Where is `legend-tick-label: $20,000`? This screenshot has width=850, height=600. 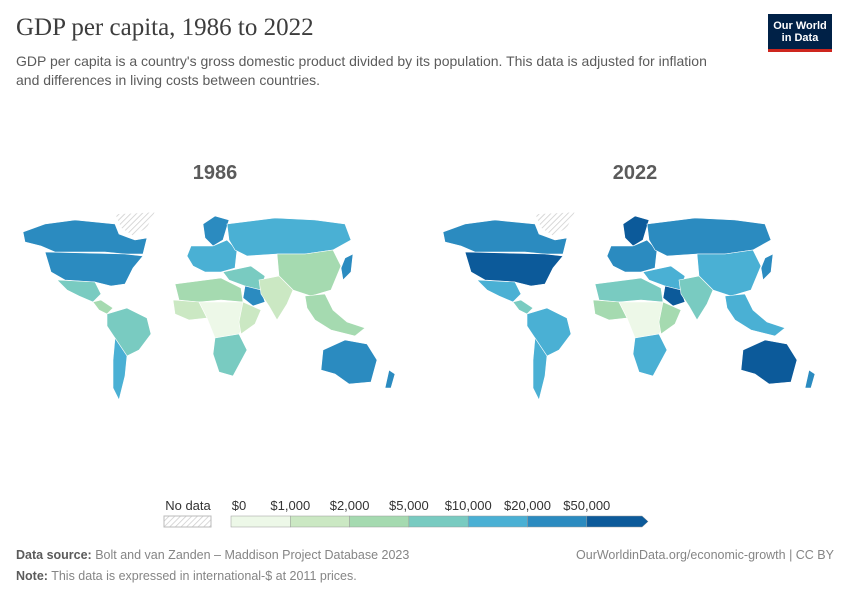
legend-tick-label: $20,000 is located at coordinates (527, 505).